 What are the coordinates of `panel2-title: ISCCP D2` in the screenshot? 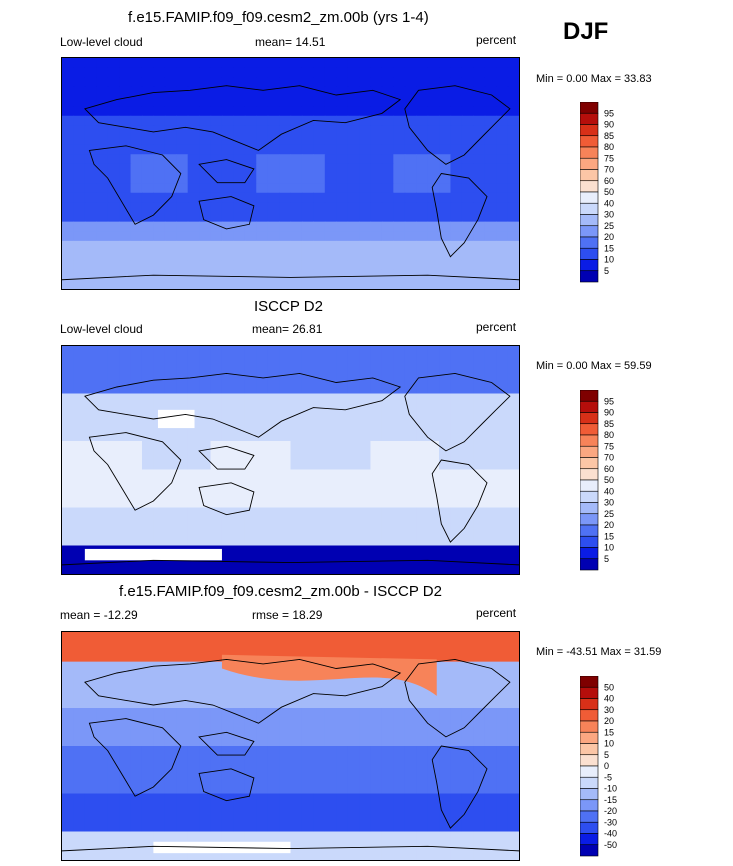 It's located at (288, 306).